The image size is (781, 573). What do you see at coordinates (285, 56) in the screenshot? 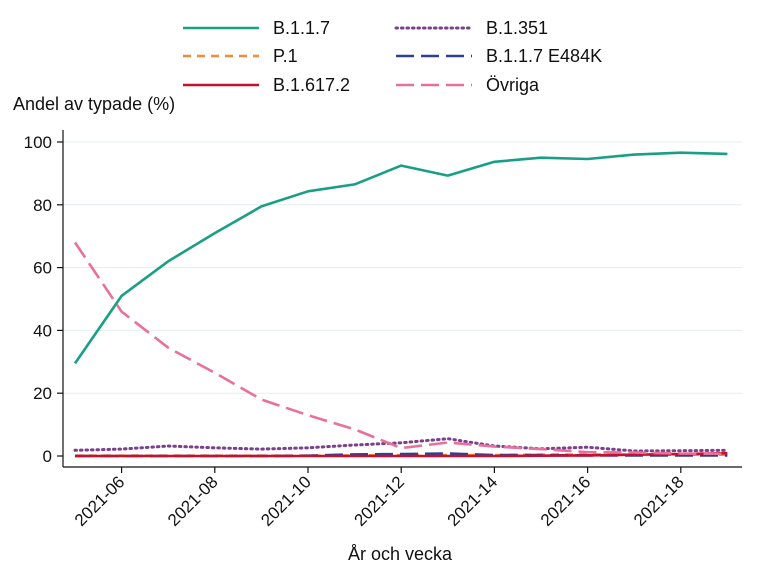
I see `legend-label: P.1` at bounding box center [285, 56].